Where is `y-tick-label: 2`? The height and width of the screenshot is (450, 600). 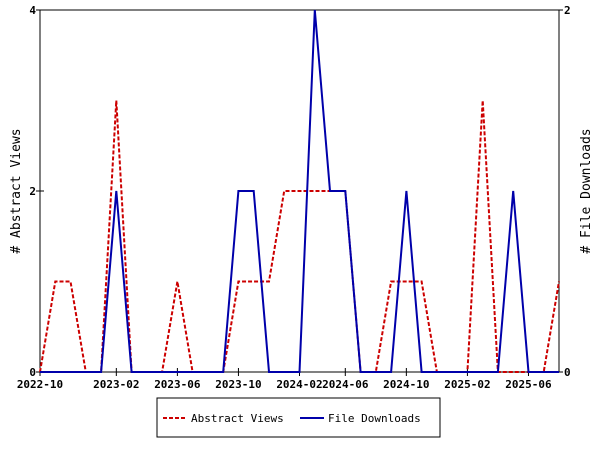
y-tick-label: 2 is located at coordinates (32, 191).